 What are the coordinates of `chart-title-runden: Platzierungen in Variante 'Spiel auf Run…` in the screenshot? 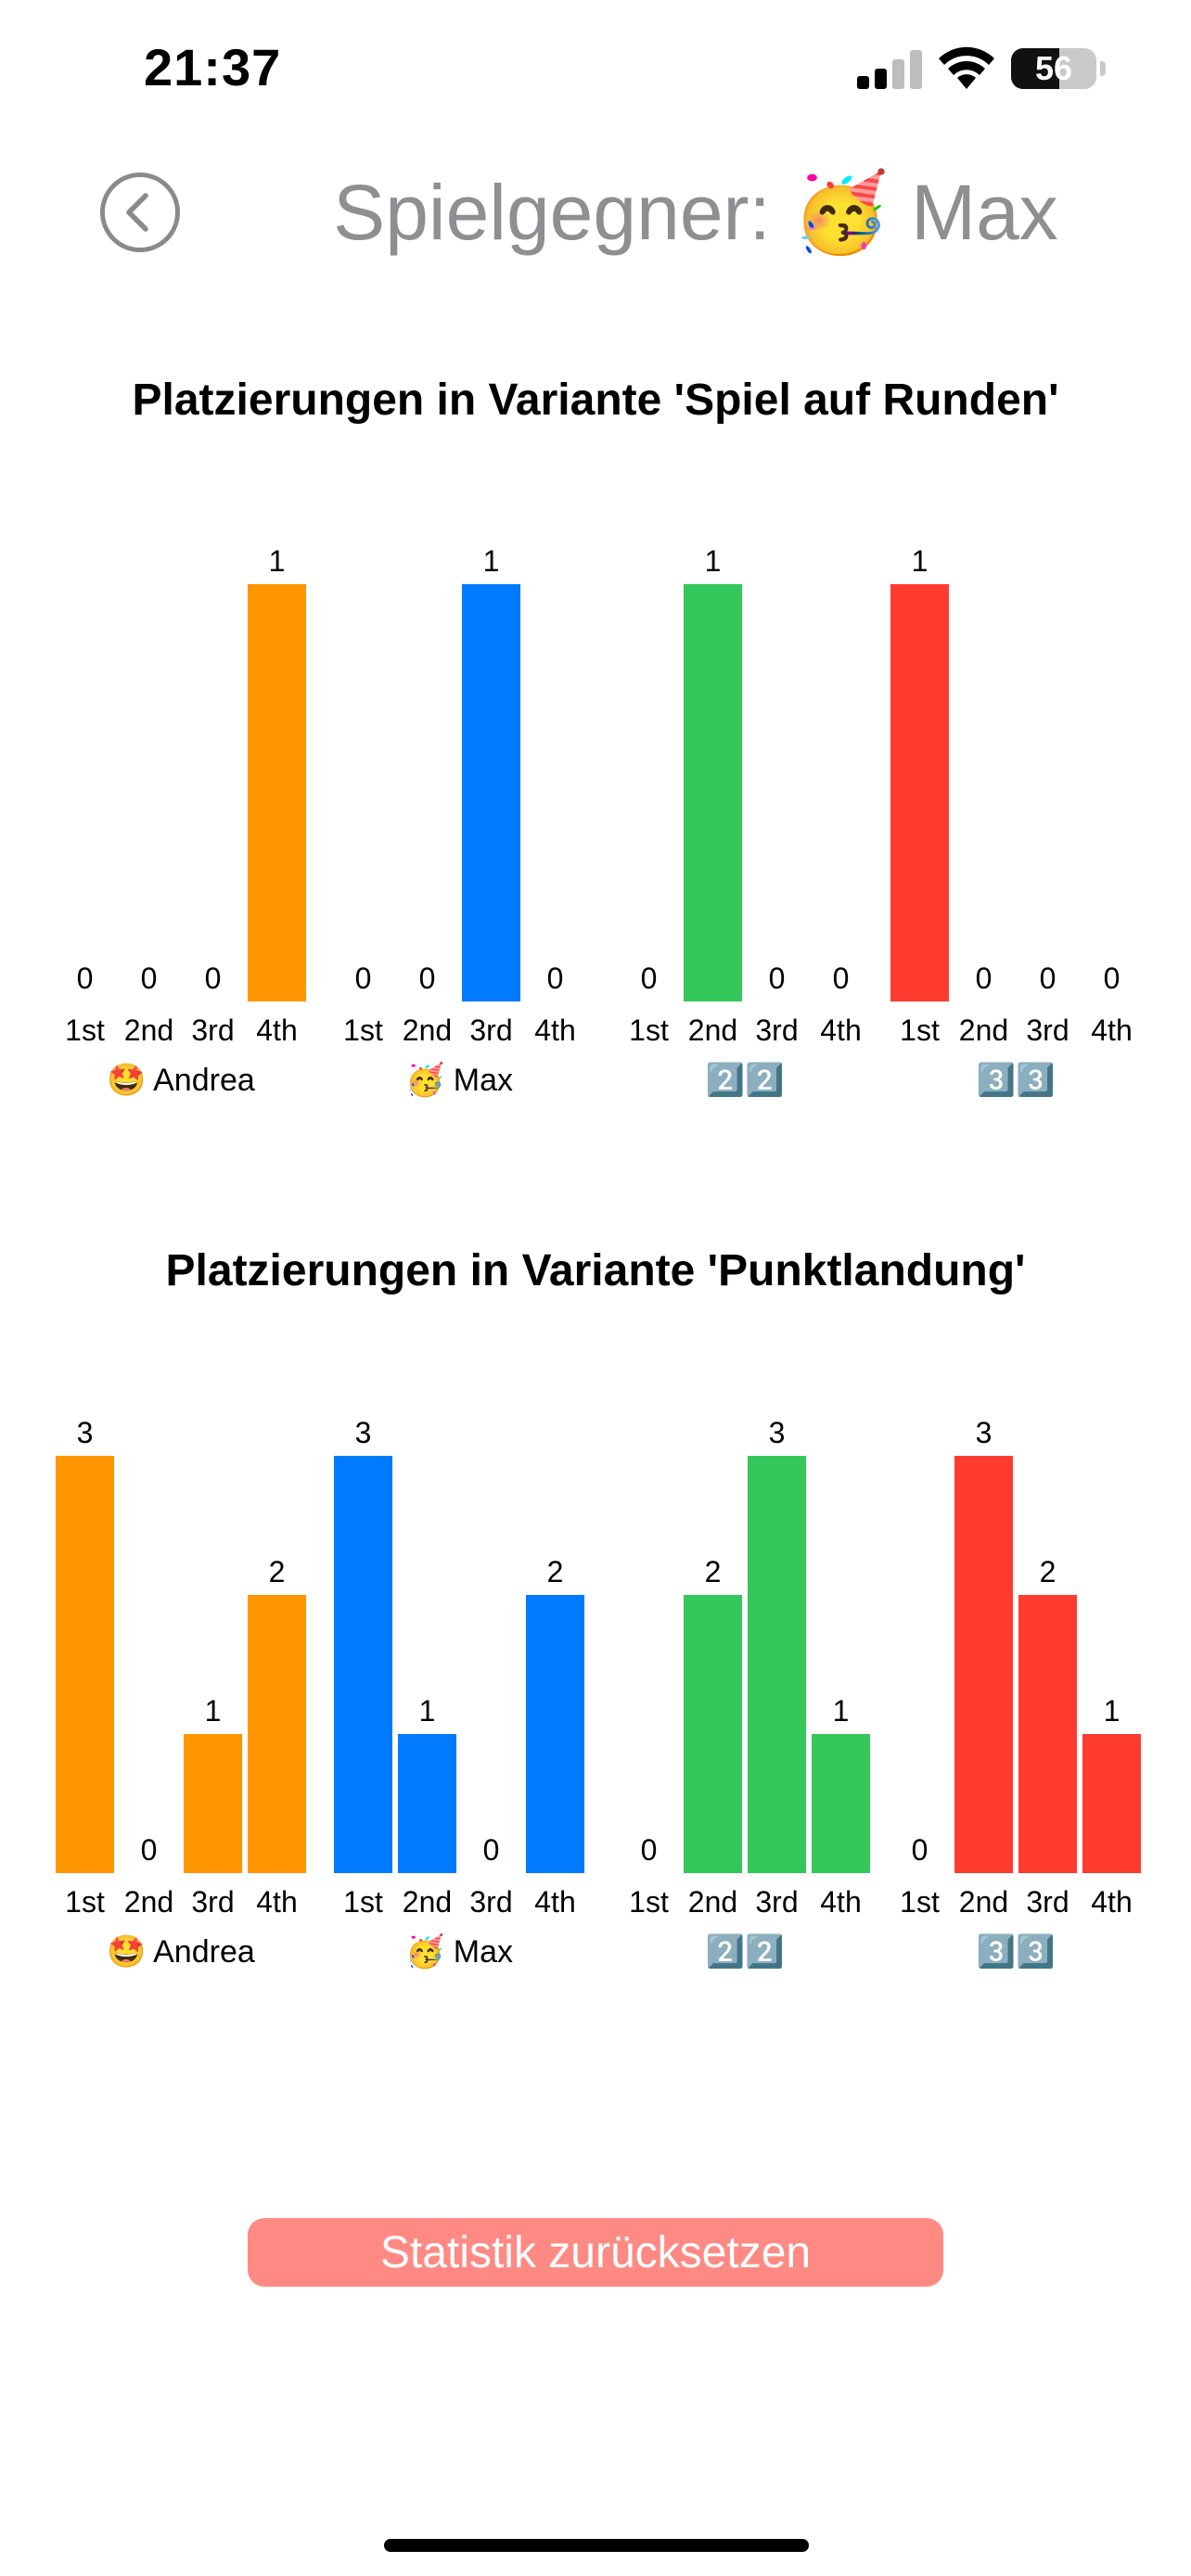 It's located at (595, 400).